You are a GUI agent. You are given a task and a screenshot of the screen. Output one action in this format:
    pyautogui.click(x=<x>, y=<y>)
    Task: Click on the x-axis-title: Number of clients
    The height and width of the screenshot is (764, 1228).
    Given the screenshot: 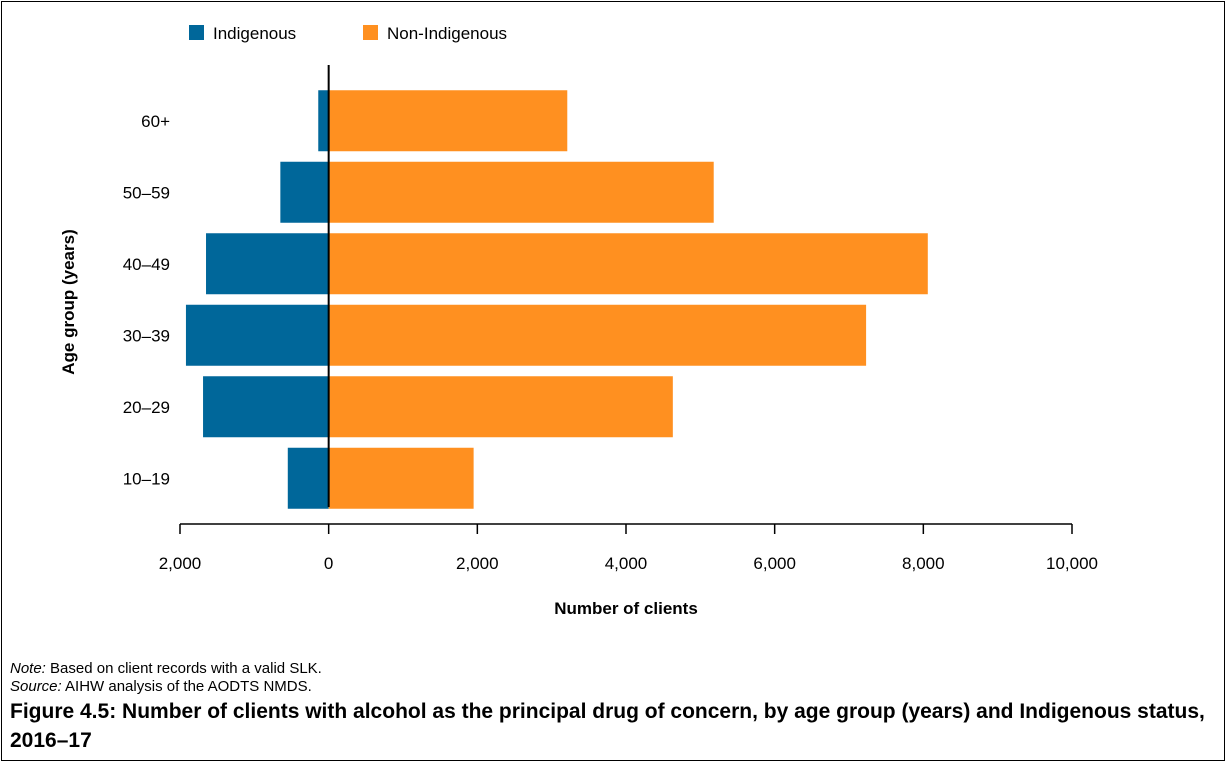 What is the action you would take?
    pyautogui.click(x=626, y=608)
    